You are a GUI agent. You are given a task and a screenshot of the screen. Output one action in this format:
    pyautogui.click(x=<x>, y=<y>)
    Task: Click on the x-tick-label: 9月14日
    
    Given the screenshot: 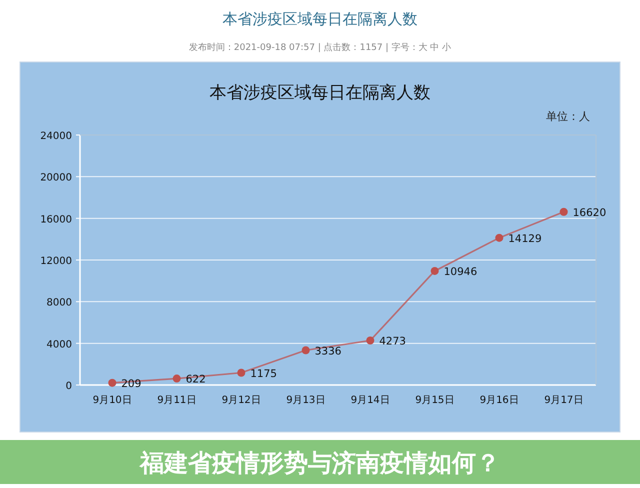 What is the action you would take?
    pyautogui.click(x=370, y=400)
    